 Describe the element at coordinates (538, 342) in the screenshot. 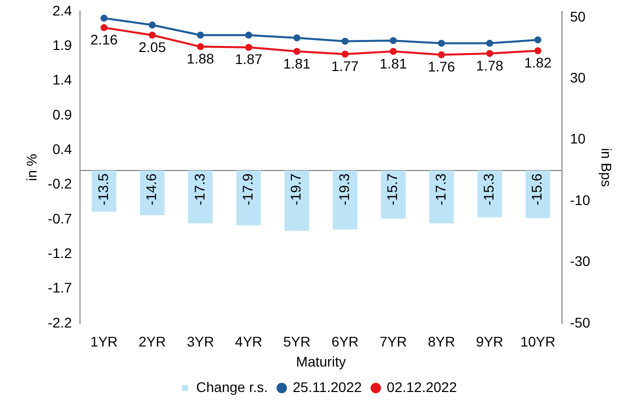

I see `x-tick-label: 10YR` at that location.